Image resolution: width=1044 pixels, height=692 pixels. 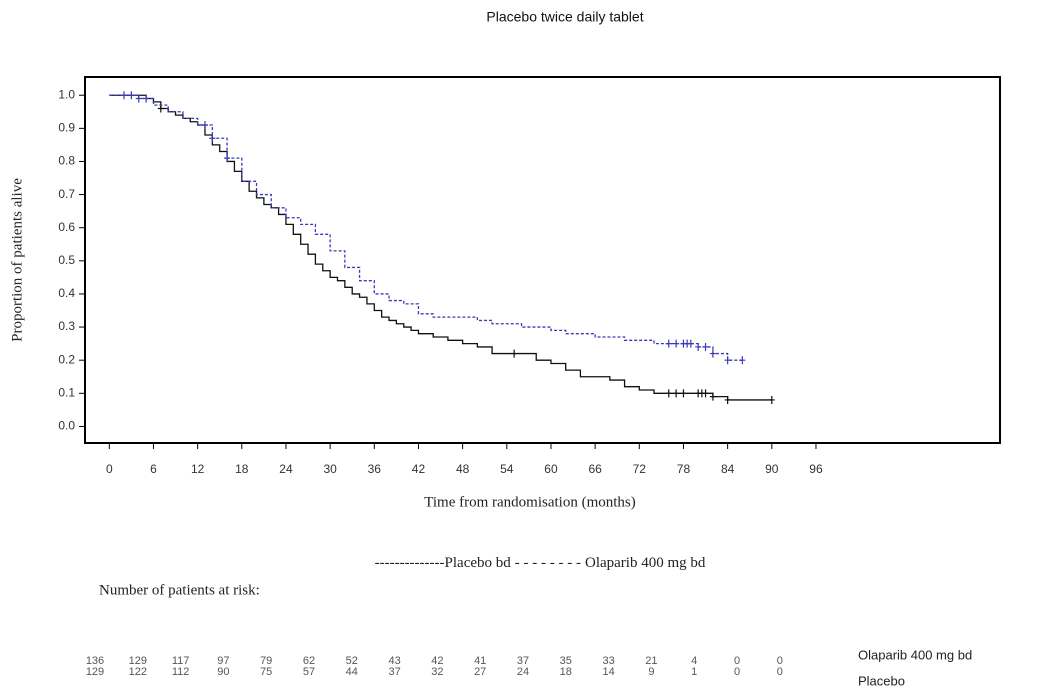 What do you see at coordinates (66, 227) in the screenshot?
I see `y-tick-label: 0.6` at bounding box center [66, 227].